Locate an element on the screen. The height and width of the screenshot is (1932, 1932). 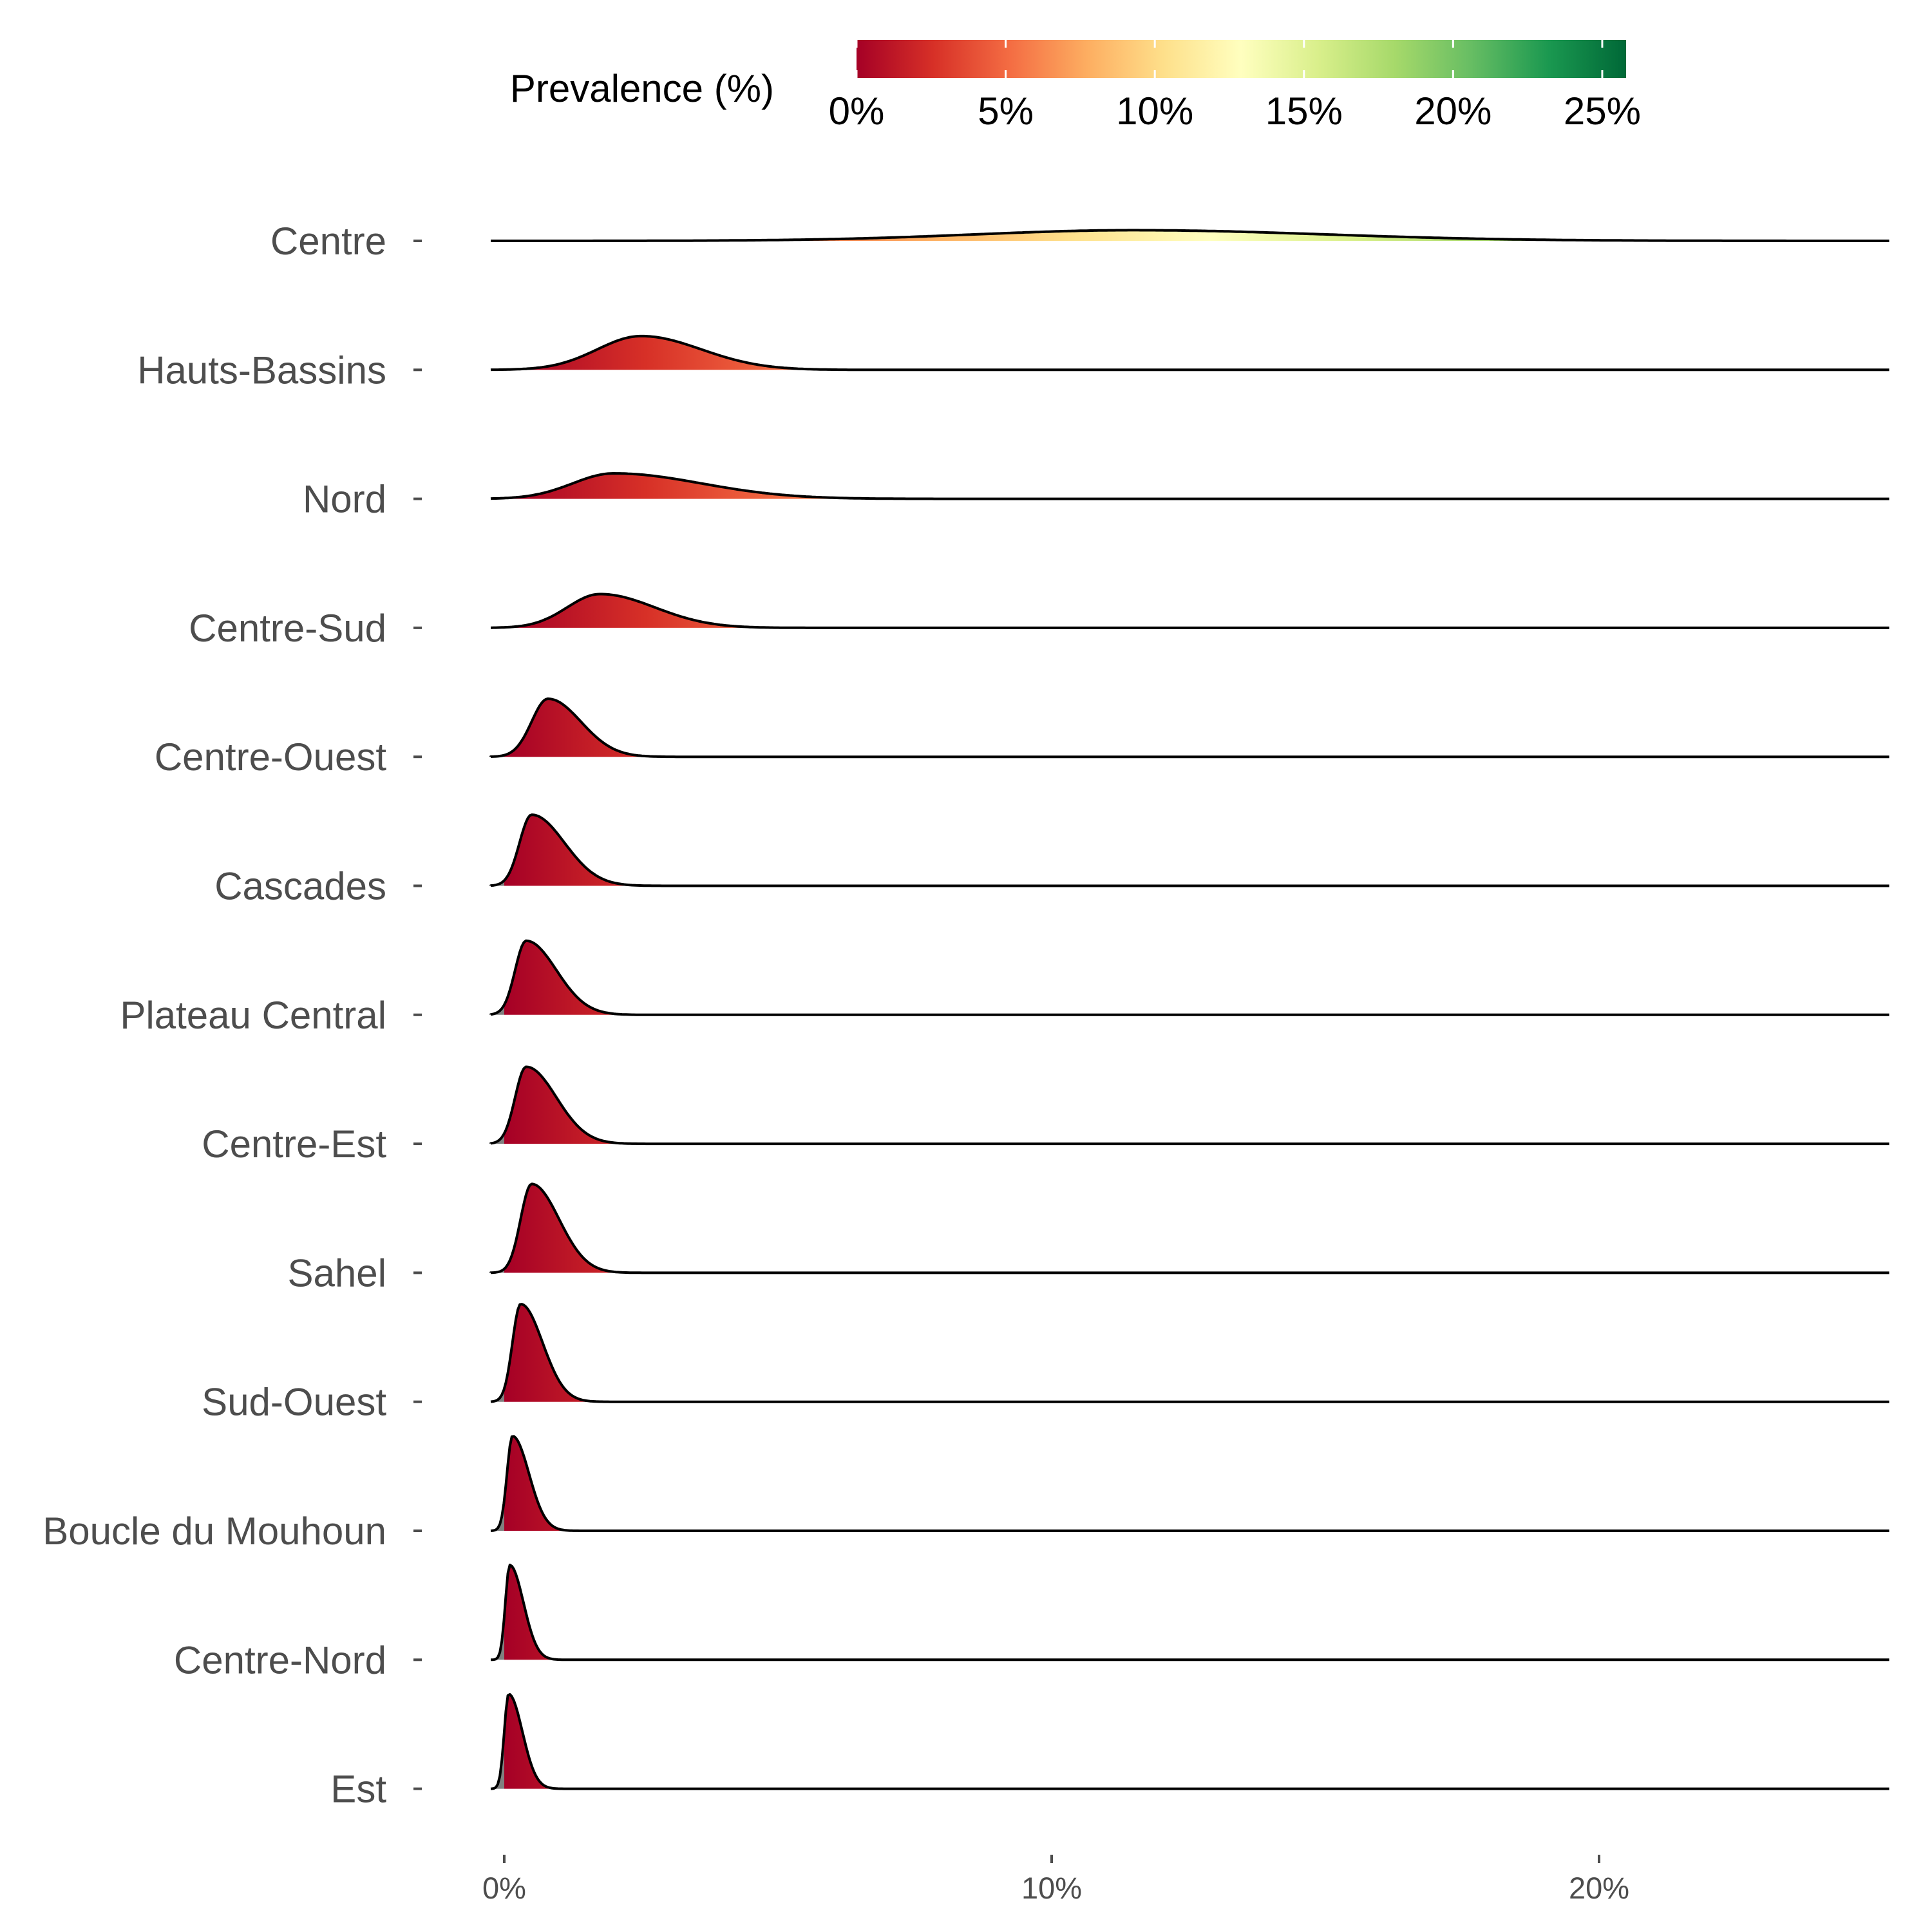
region-label-boucle-du-mouhoun: Boucle du Mouhoun is located at coordinates (215, 1531).